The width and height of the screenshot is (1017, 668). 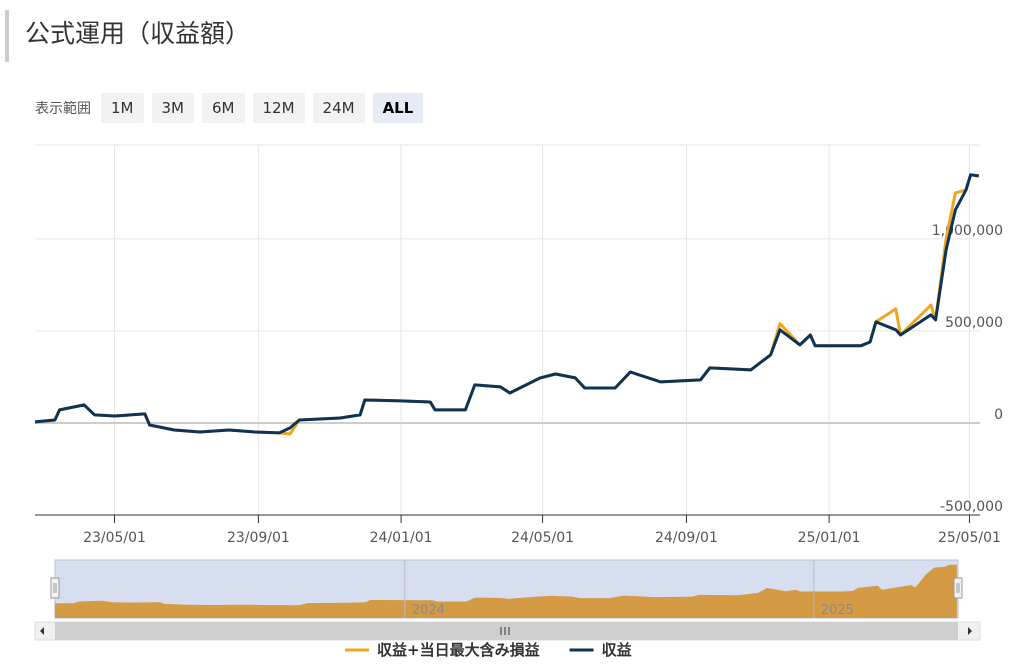 I want to click on range-button: ALL, so click(x=398, y=108).